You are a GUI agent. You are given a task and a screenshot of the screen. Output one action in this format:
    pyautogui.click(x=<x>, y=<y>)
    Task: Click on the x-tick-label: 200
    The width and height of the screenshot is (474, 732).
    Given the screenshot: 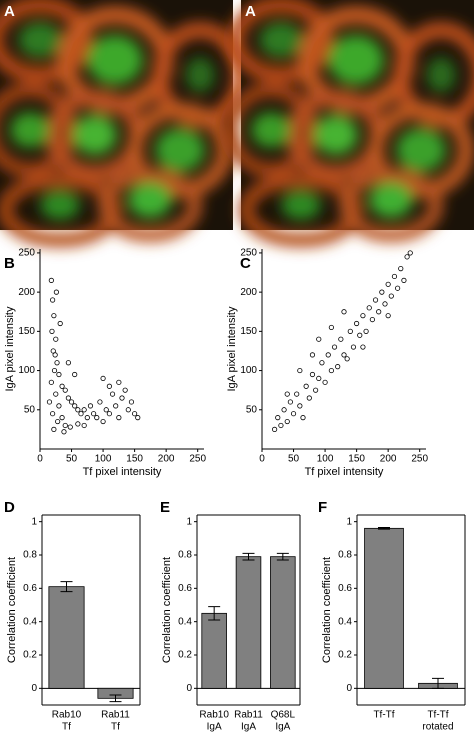 What is the action you would take?
    pyautogui.click(x=166, y=459)
    